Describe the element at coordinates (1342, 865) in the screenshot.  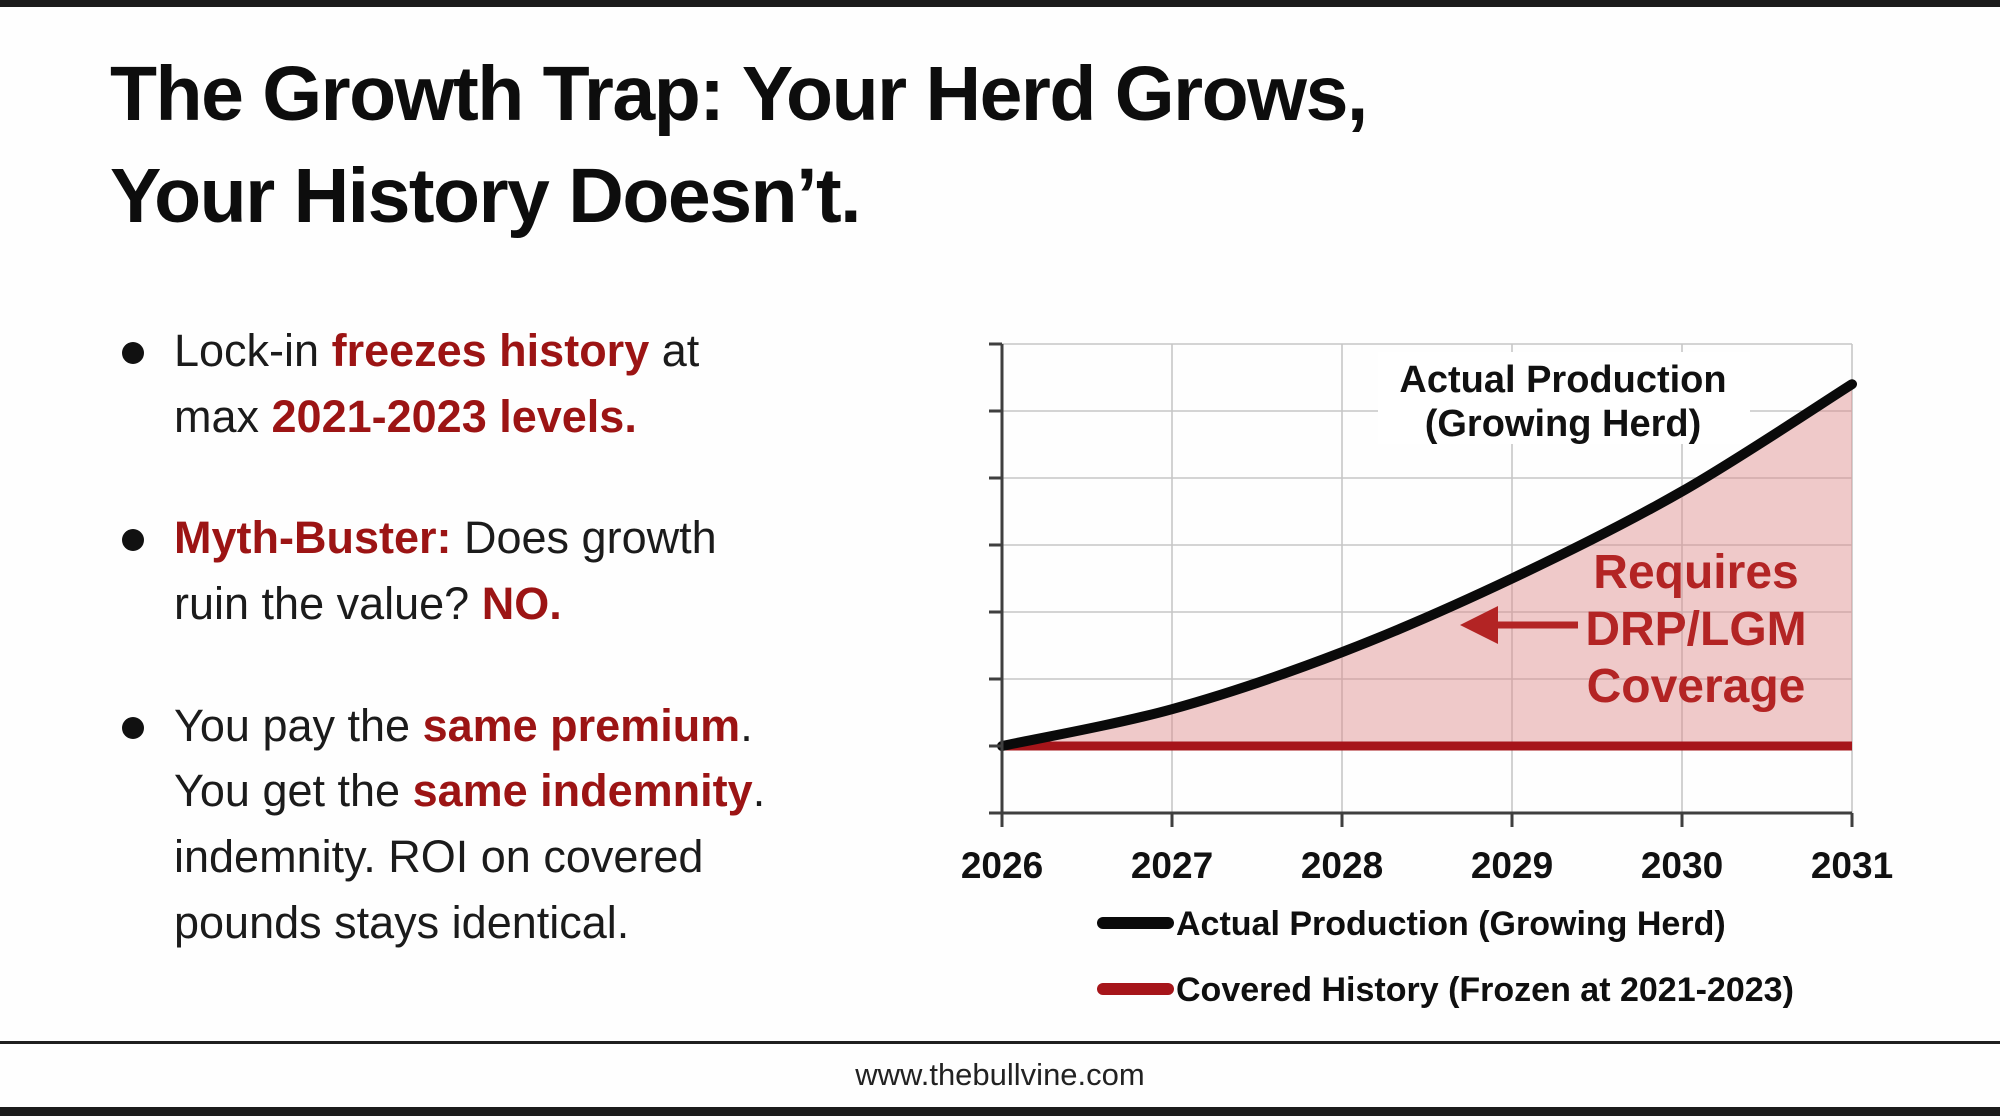
I see `x-tick-label: 2028` at that location.